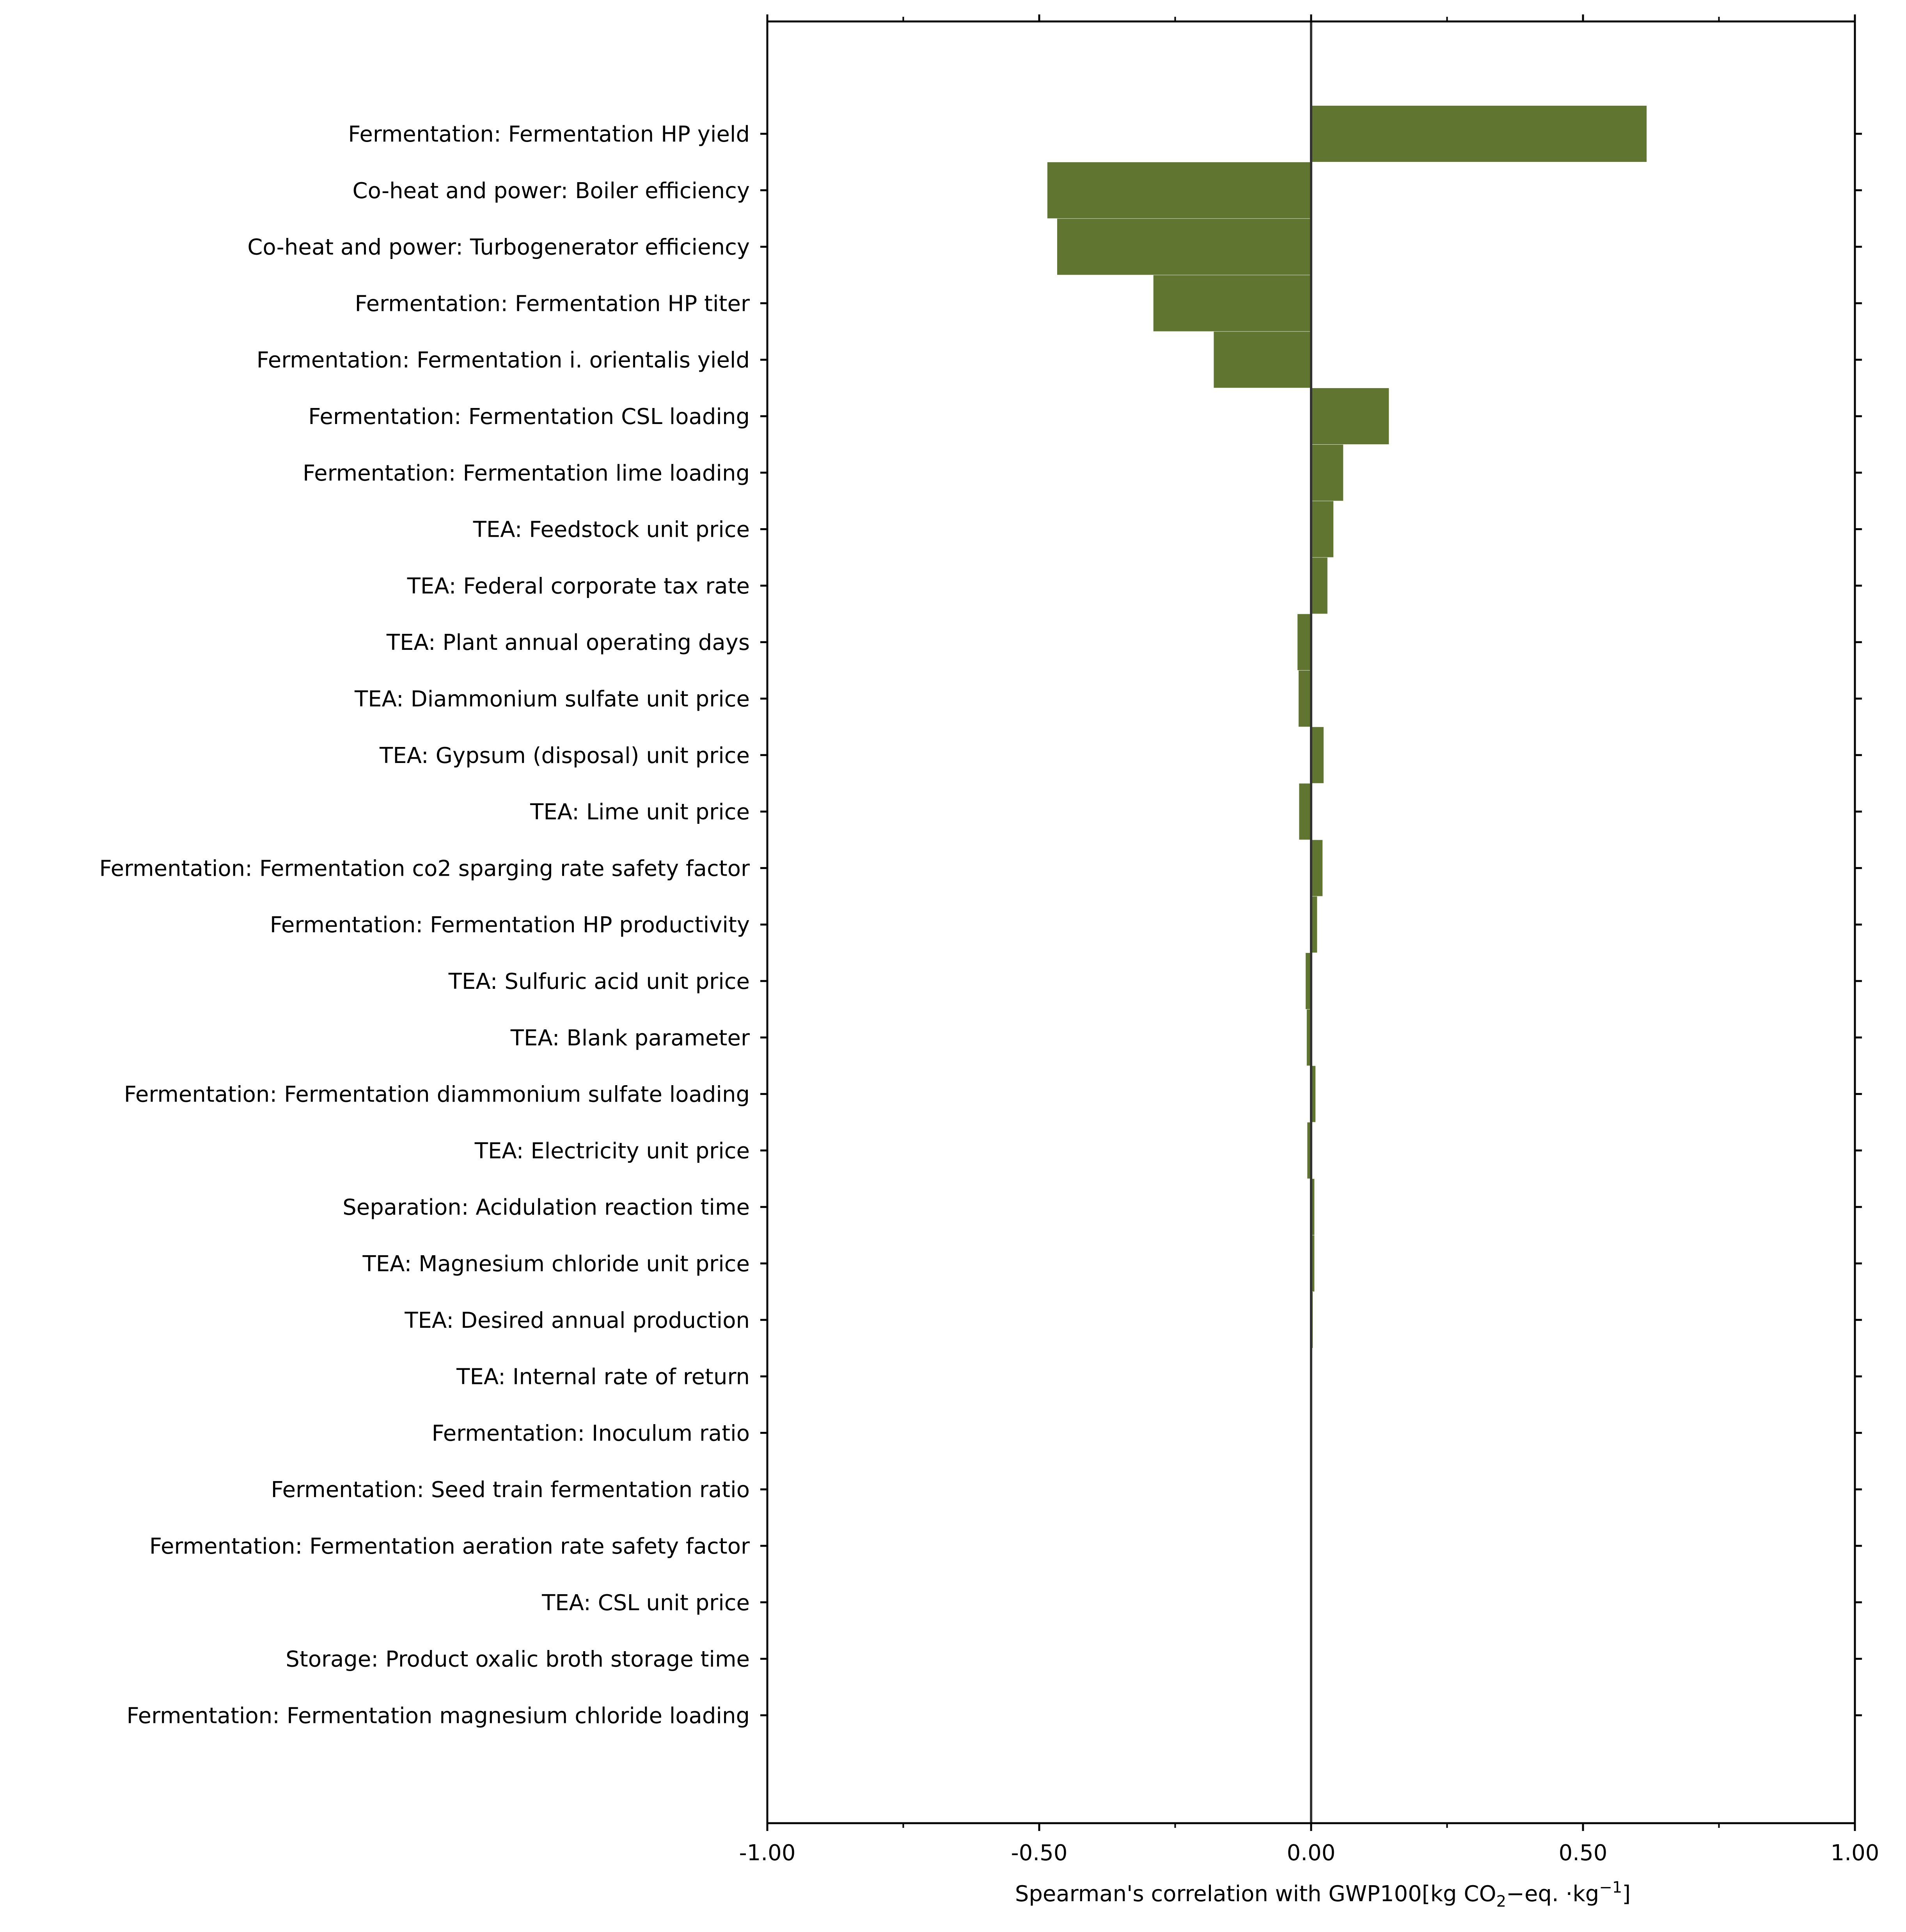 The image size is (1906, 1932). I want to click on y-tick-label: TEA: Internal rate of return, so click(603, 1377).